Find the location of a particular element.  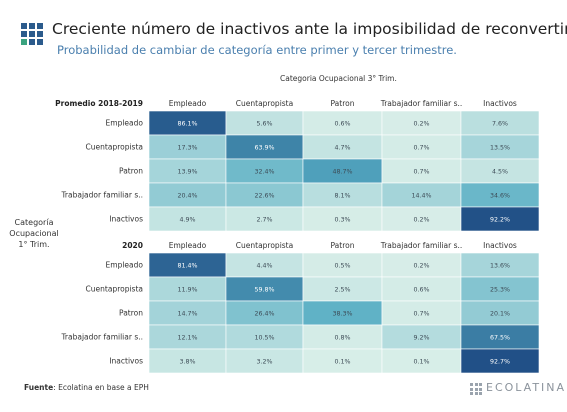

cell-value-label: 38.3% is located at coordinates (342, 313).